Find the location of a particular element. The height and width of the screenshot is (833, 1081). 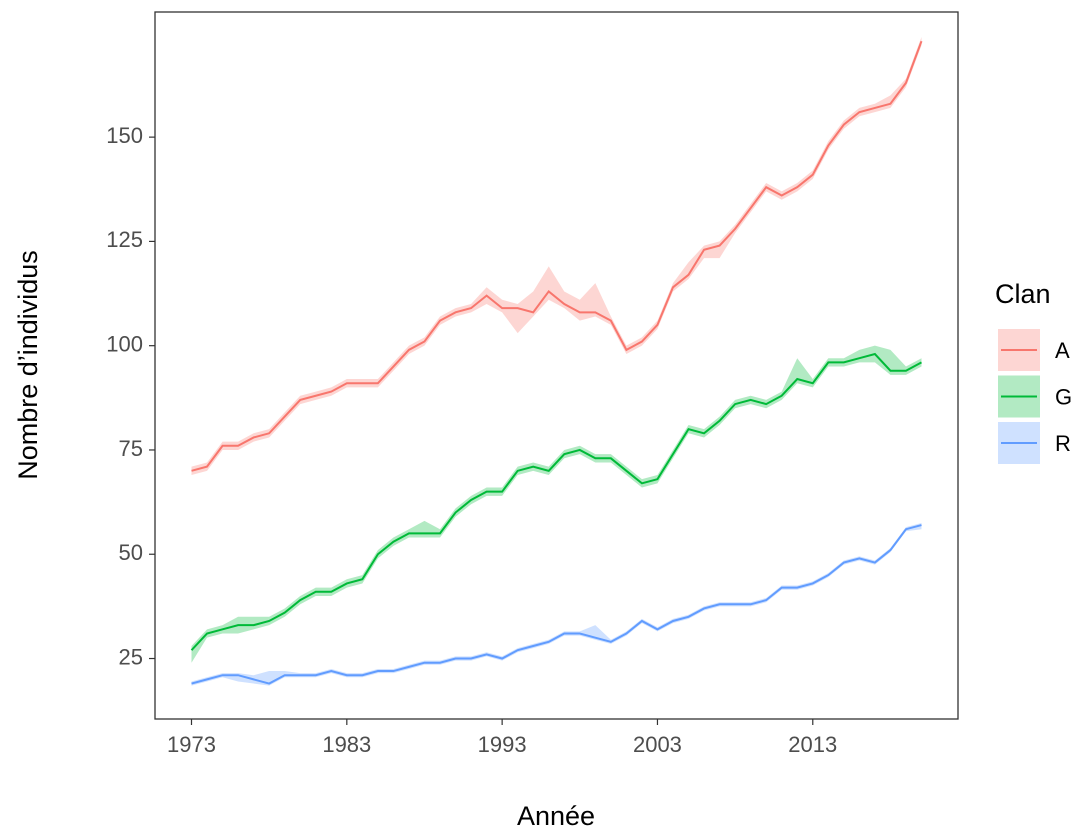

x-tick-label: 1983 is located at coordinates (346, 744).